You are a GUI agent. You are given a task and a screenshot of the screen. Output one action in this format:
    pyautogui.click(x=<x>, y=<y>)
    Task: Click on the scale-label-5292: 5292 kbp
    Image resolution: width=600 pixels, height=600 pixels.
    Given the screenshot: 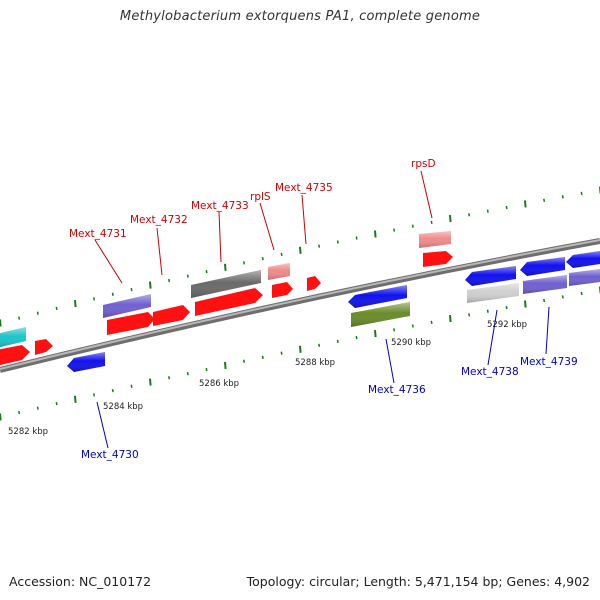 What is the action you would take?
    pyautogui.click(x=507, y=325)
    